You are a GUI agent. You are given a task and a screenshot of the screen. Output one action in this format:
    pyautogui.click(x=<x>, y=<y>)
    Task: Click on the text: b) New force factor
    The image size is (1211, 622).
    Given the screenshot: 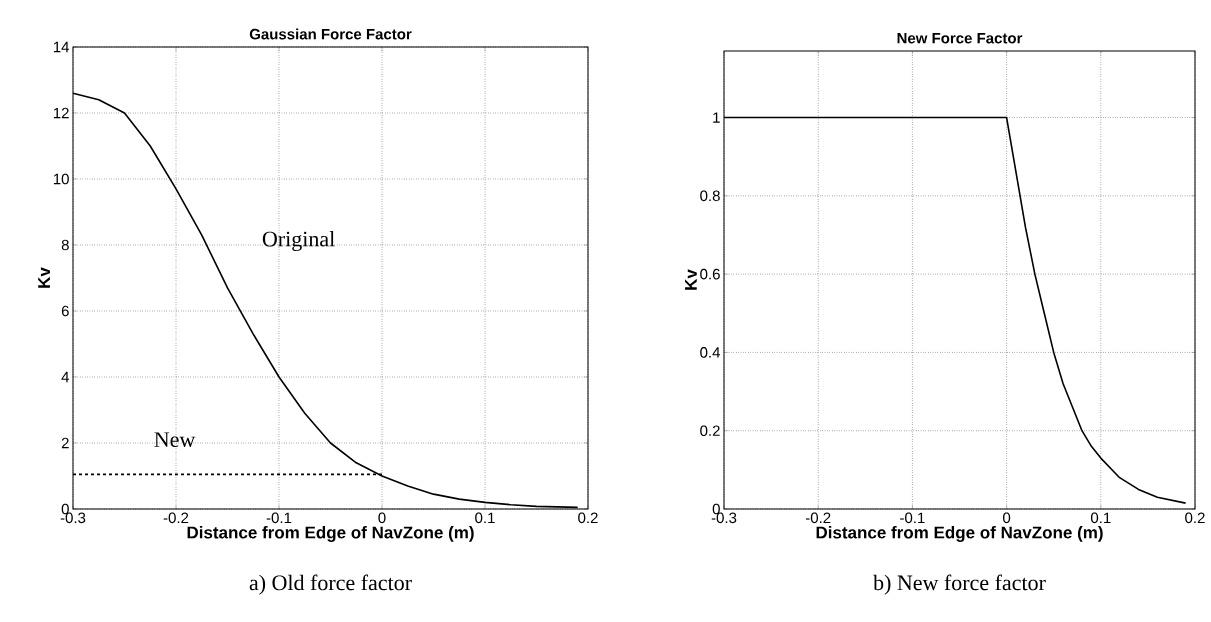 What is the action you would take?
    pyautogui.click(x=959, y=584)
    